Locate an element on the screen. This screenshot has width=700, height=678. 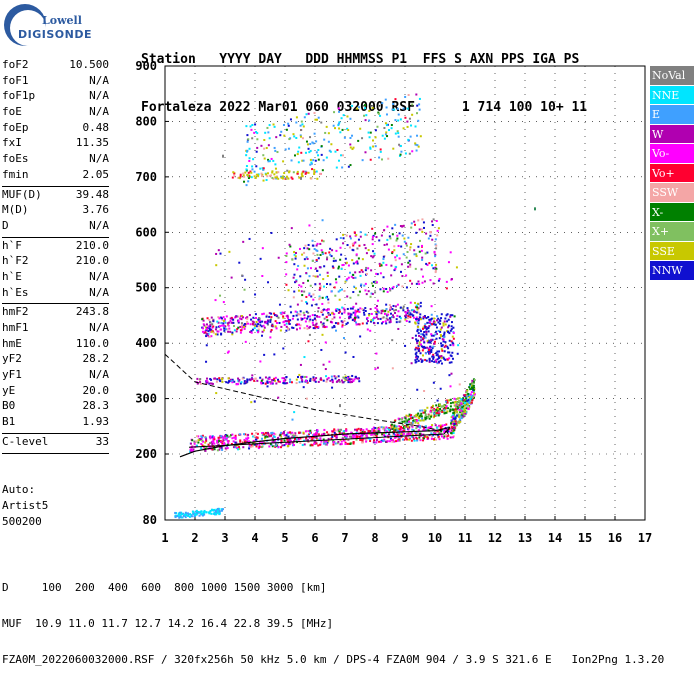
param-separator is located at coordinates (55, 237).